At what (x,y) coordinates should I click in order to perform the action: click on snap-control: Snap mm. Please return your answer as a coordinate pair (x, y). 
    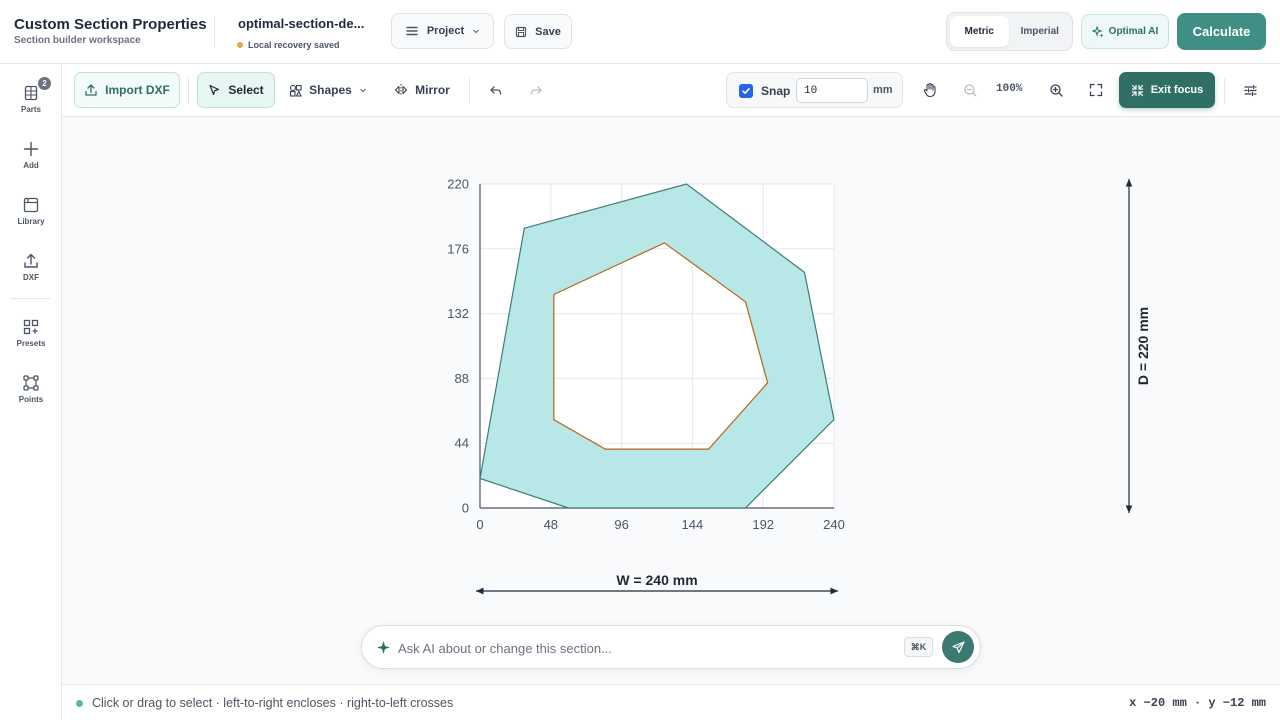
    Looking at the image, I should click on (814, 90).